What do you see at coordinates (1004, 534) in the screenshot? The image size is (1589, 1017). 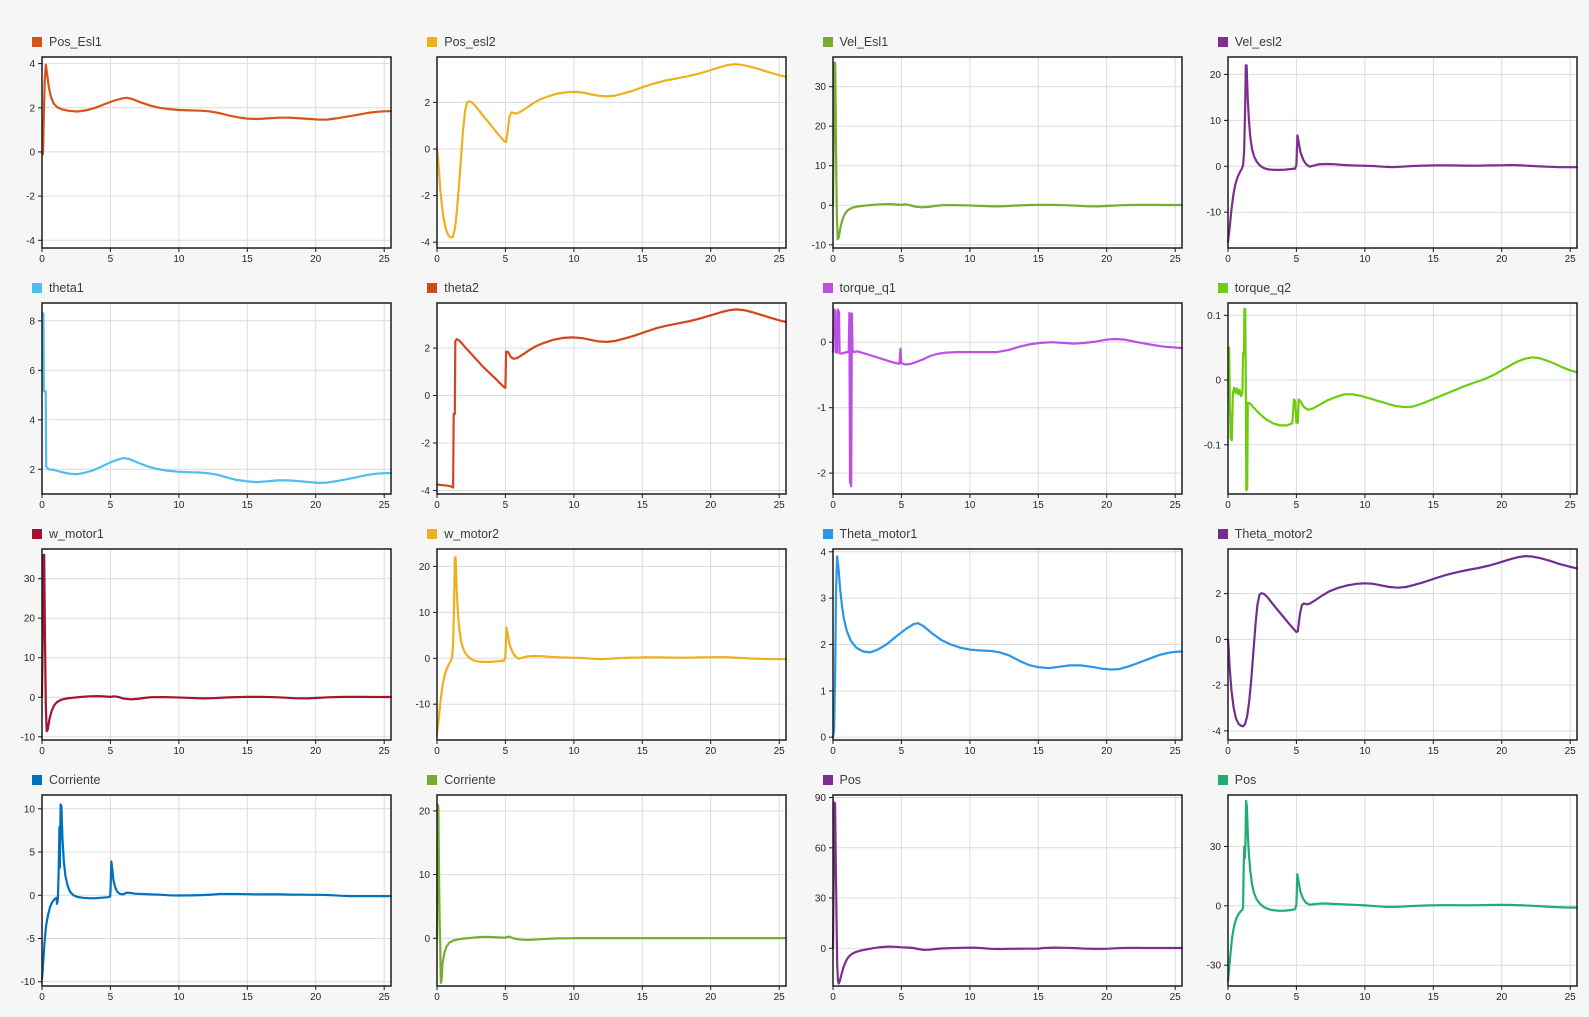 I see `legend-item: Theta_motor1` at bounding box center [1004, 534].